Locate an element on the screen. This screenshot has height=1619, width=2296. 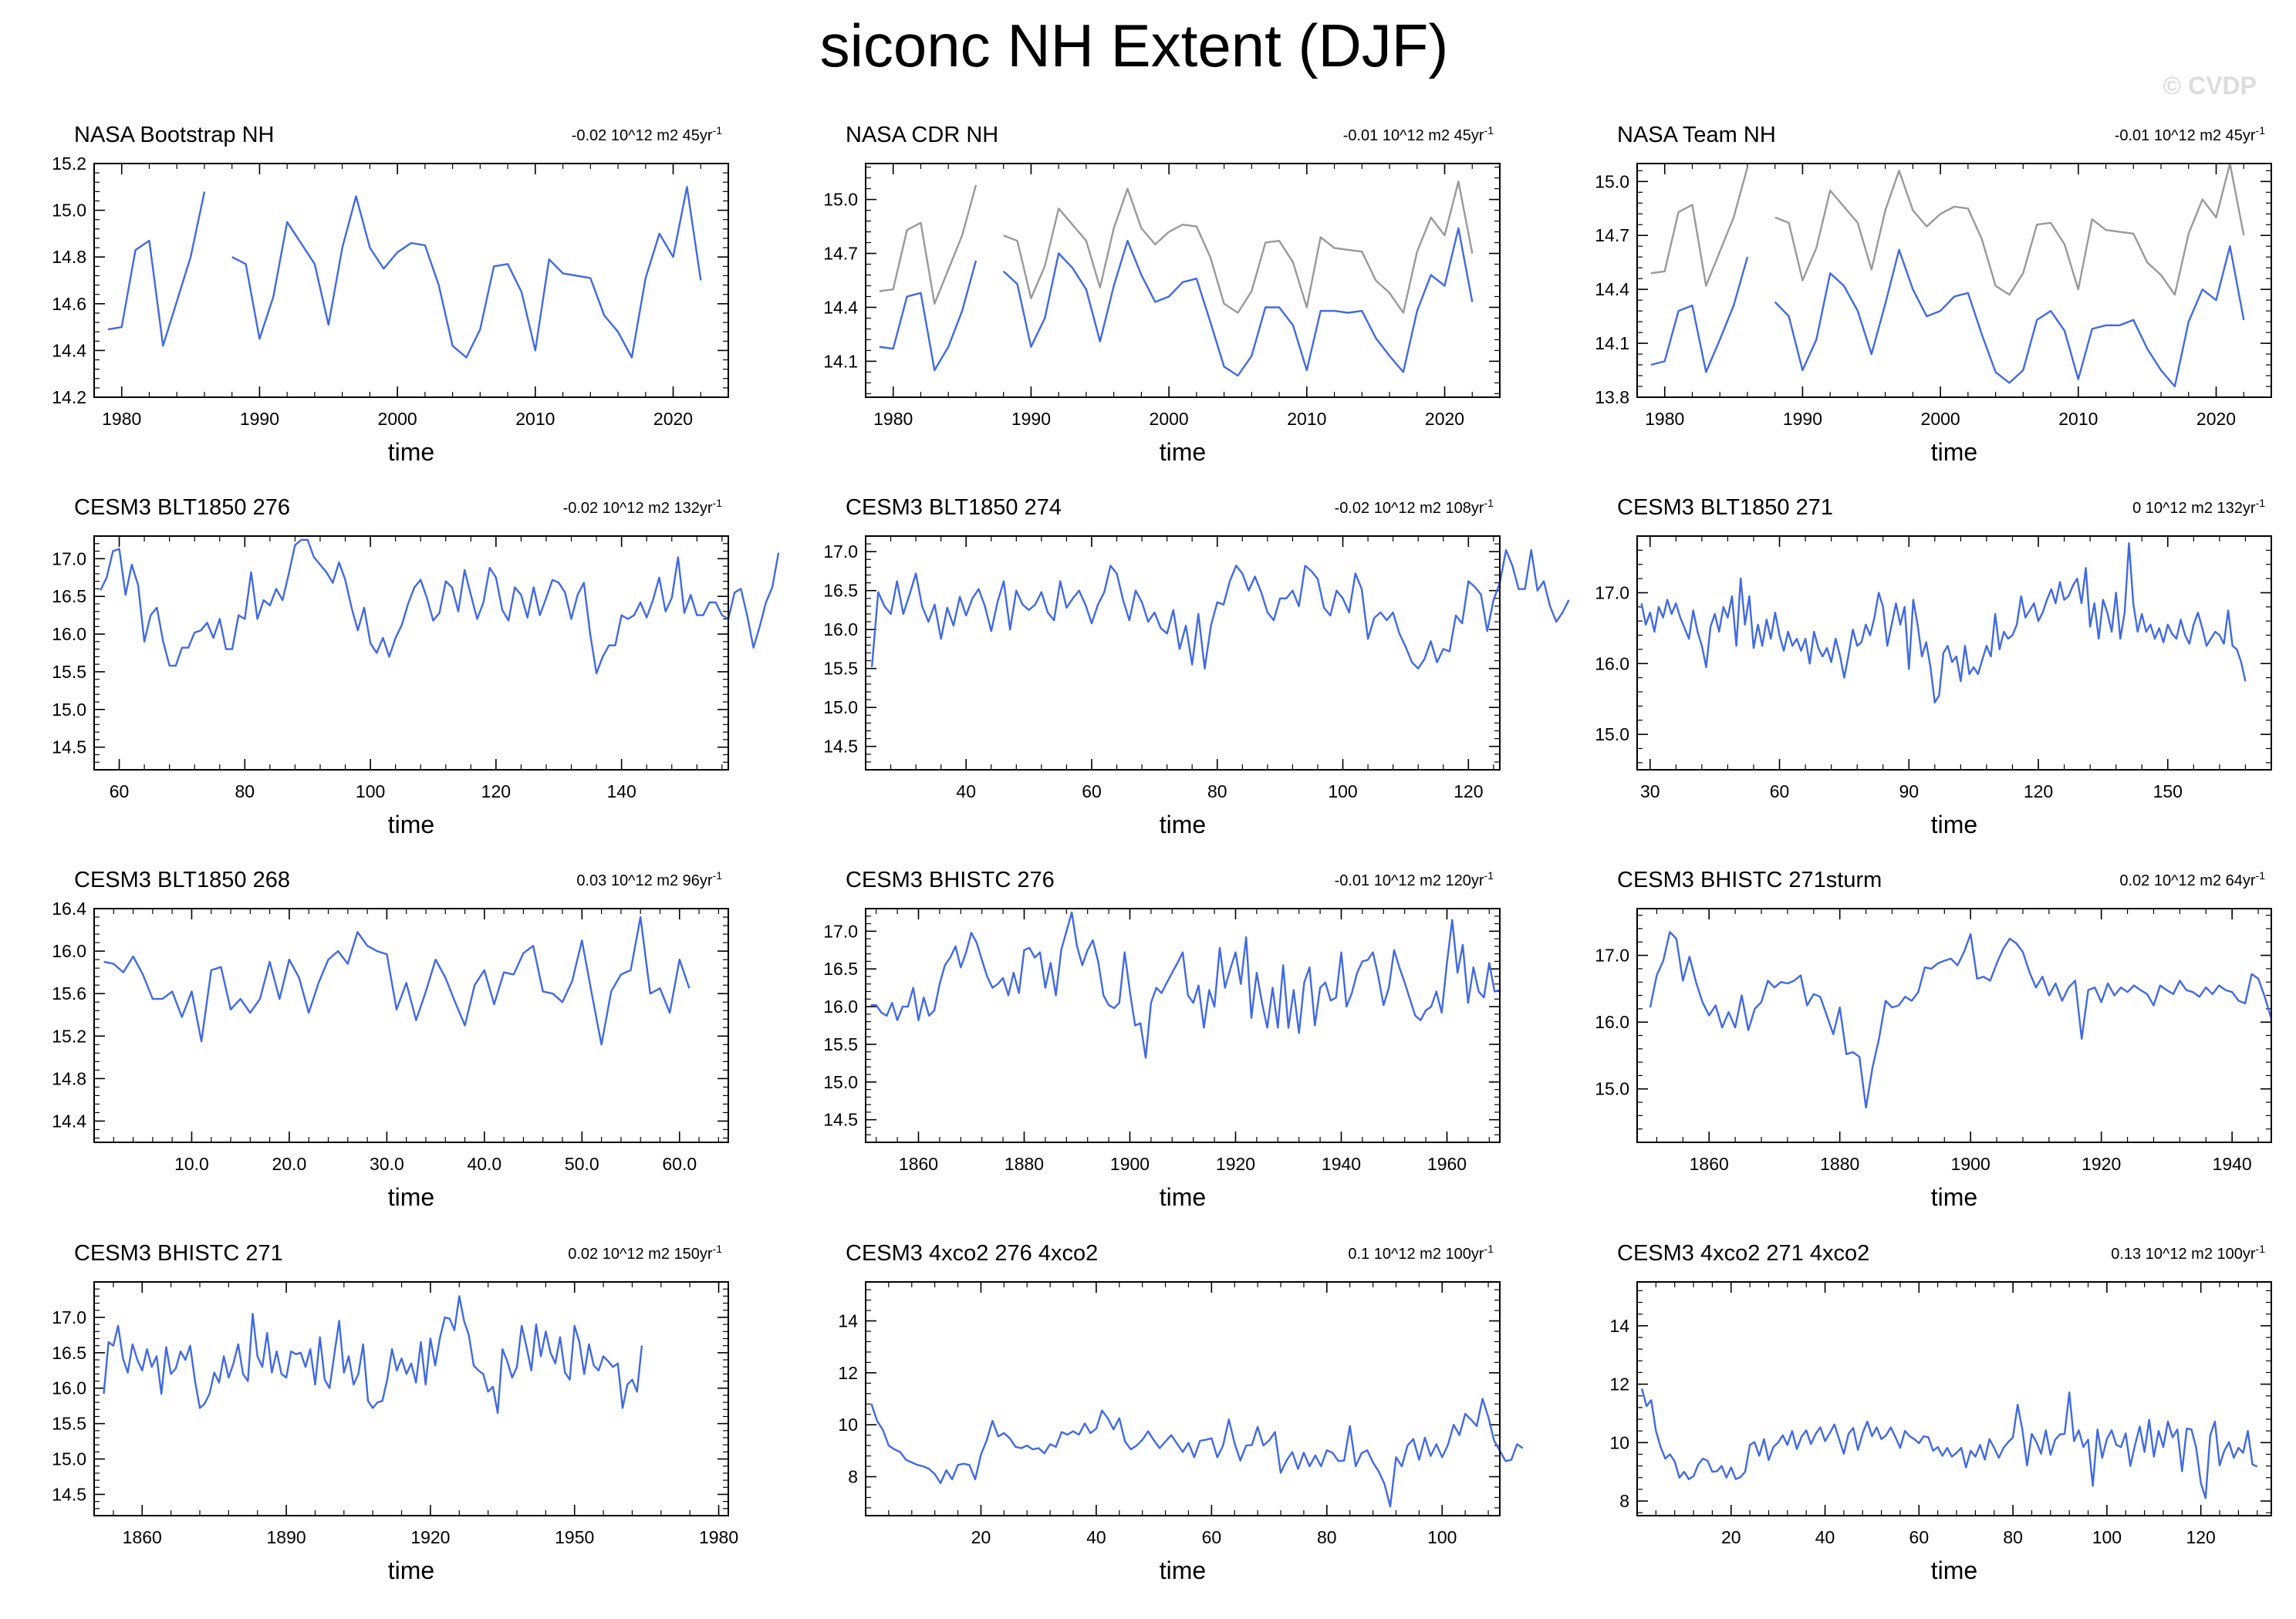
y-tick-label: 14.4 is located at coordinates (1612, 289).